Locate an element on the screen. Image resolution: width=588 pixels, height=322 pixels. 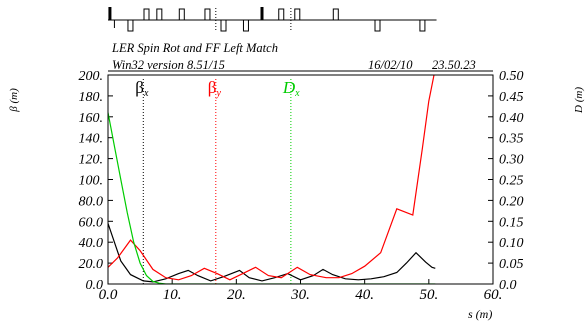
x-axis-label: s (m) is located at coordinates (480, 314).